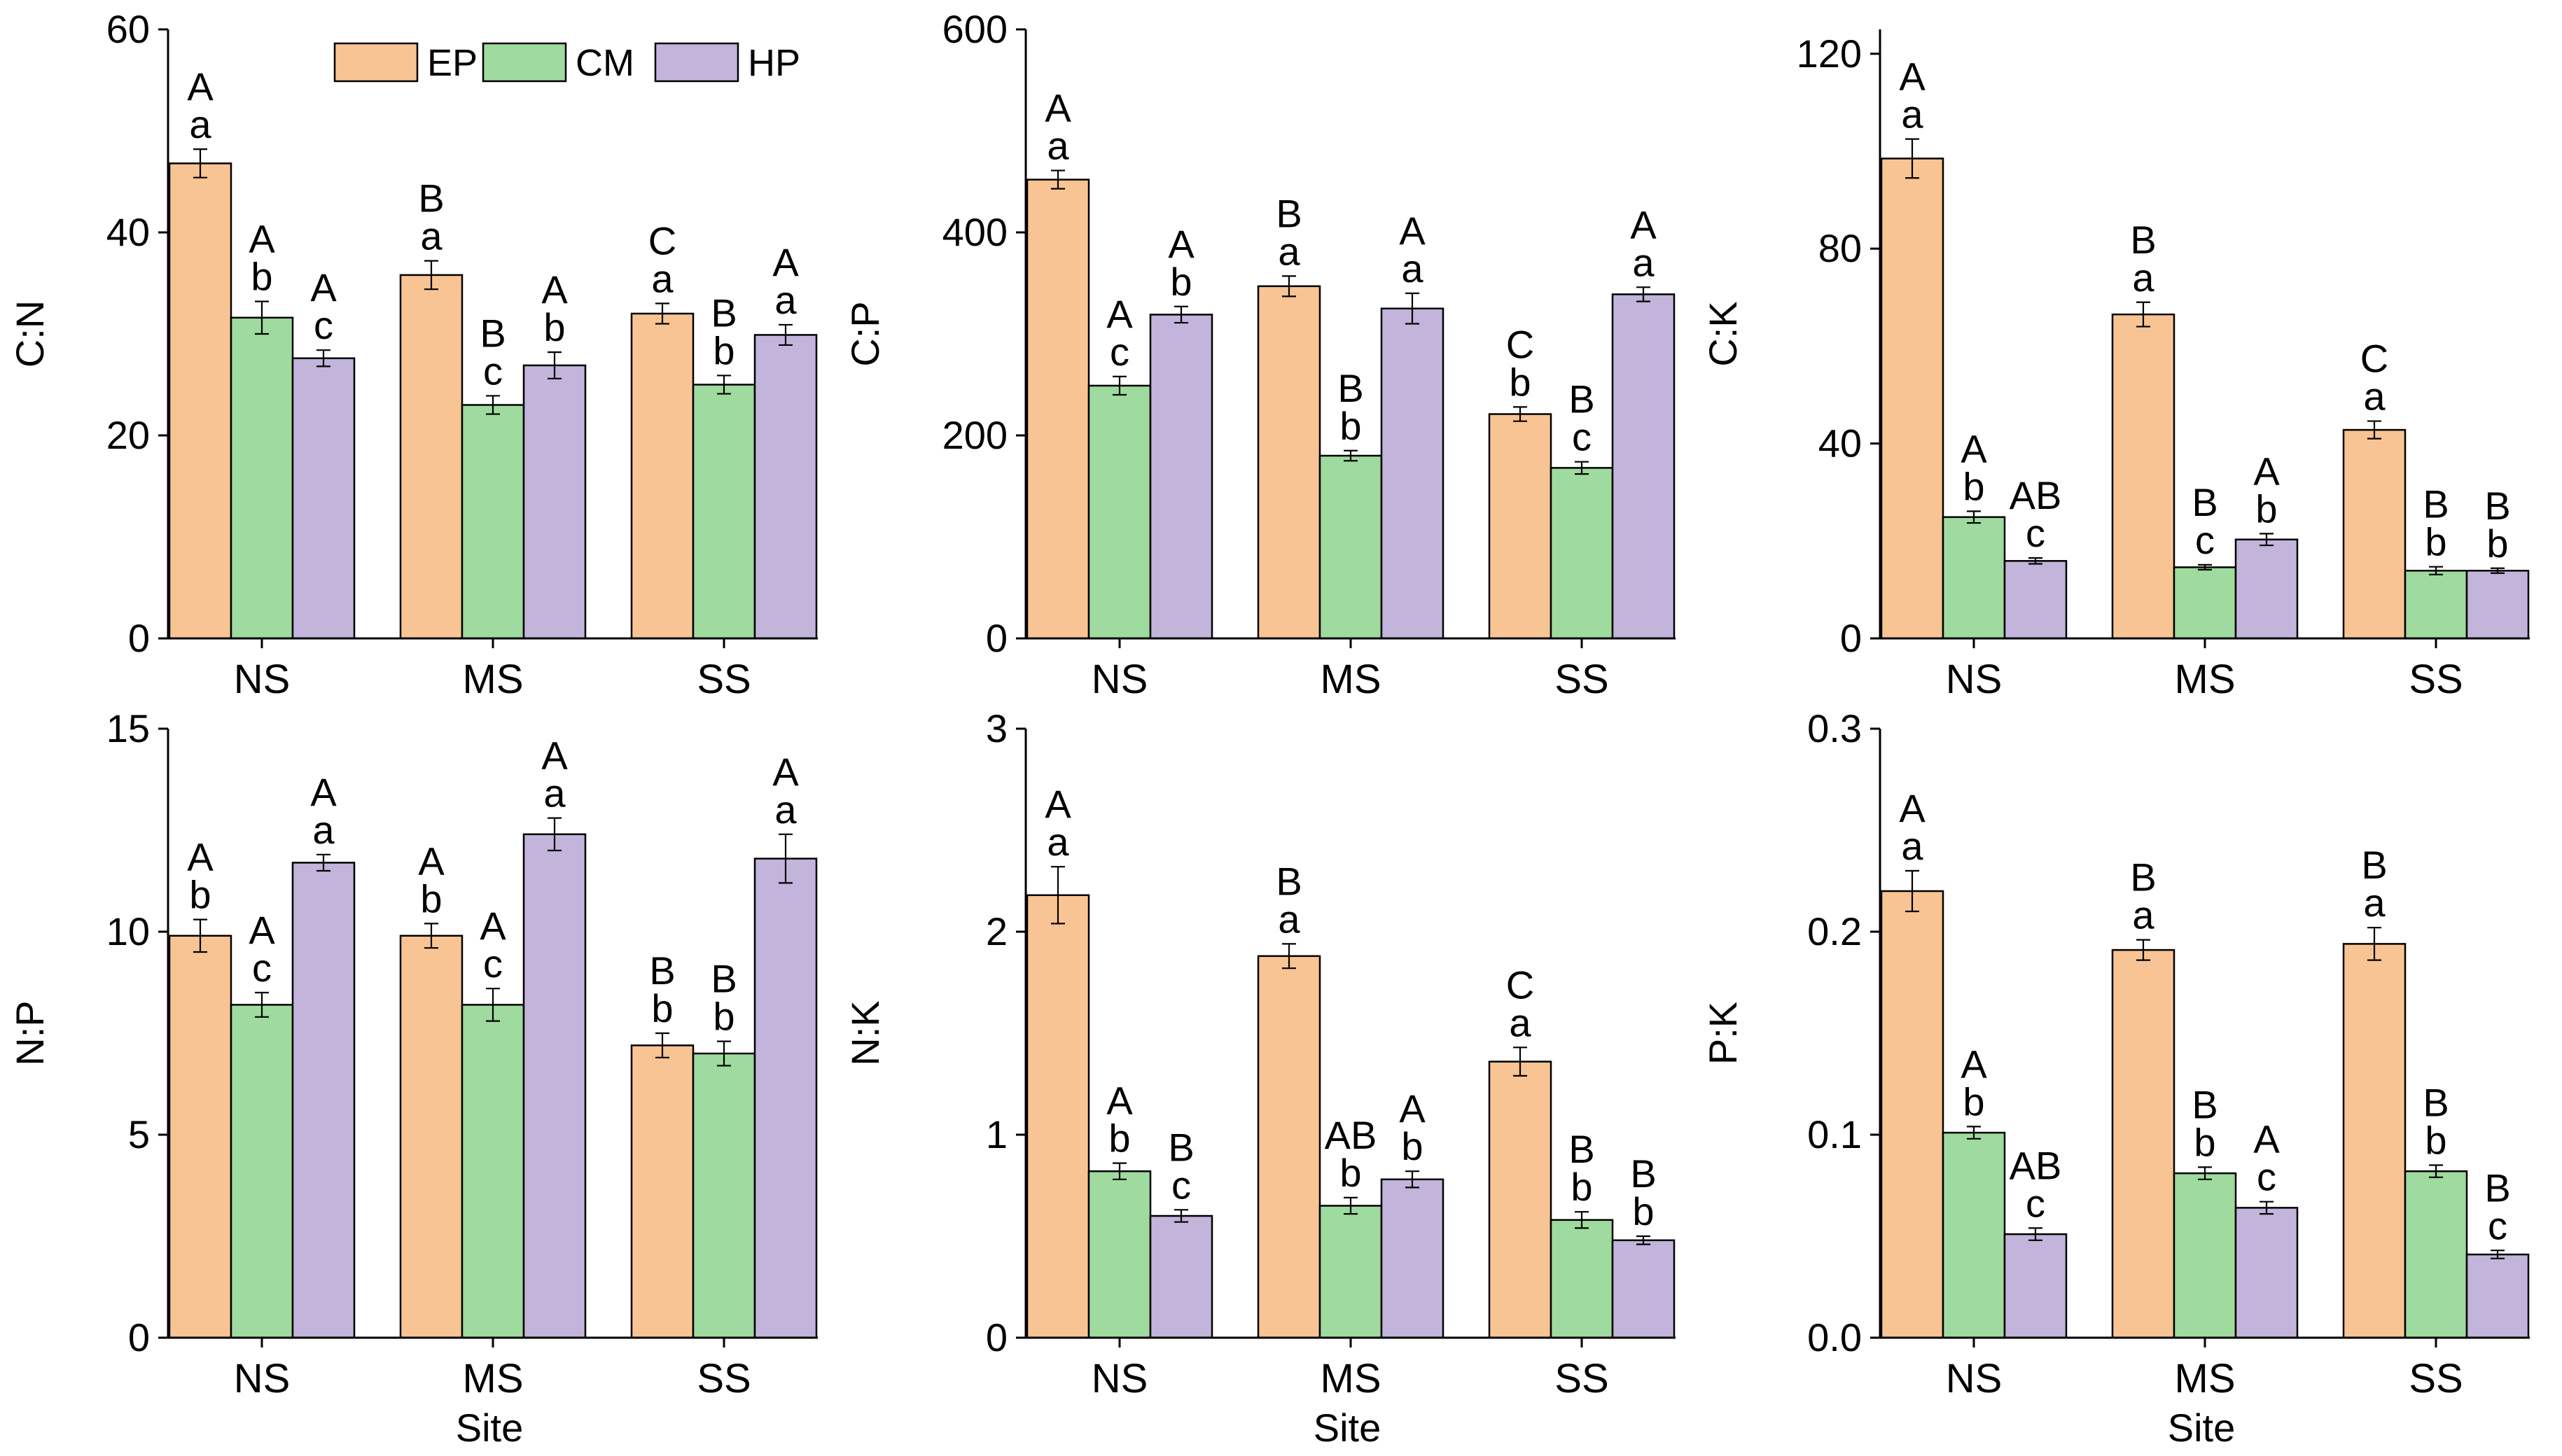 Image resolution: width=2562 pixels, height=1456 pixels. I want to click on bar-ep-ms, so click(2143, 1143).